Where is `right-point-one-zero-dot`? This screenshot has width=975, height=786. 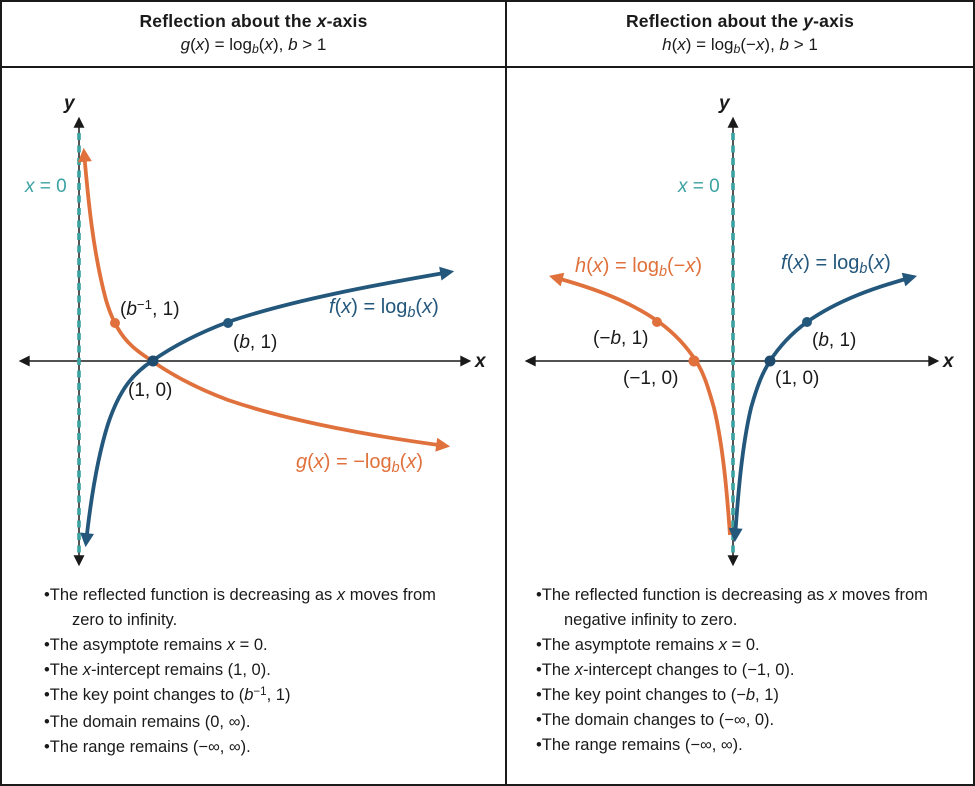 right-point-one-zero-dot is located at coordinates (770, 361).